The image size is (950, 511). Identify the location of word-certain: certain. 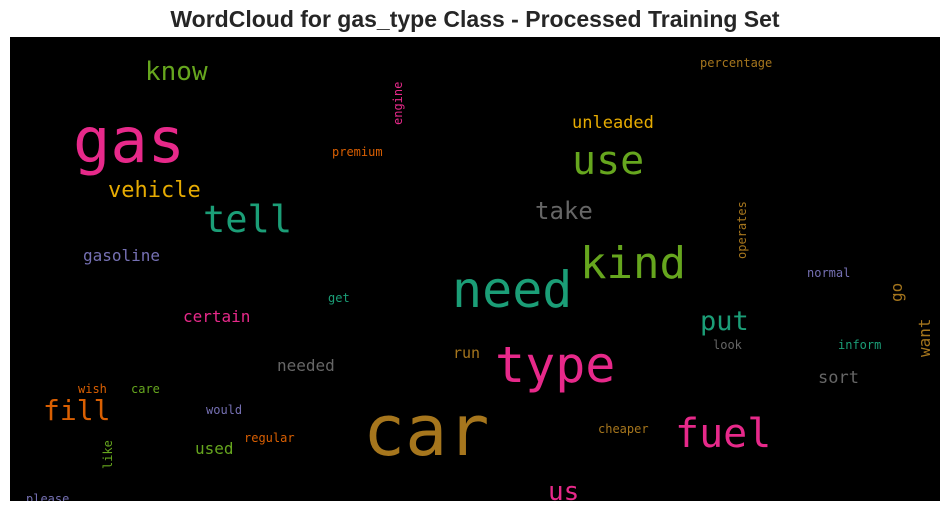
(216, 316).